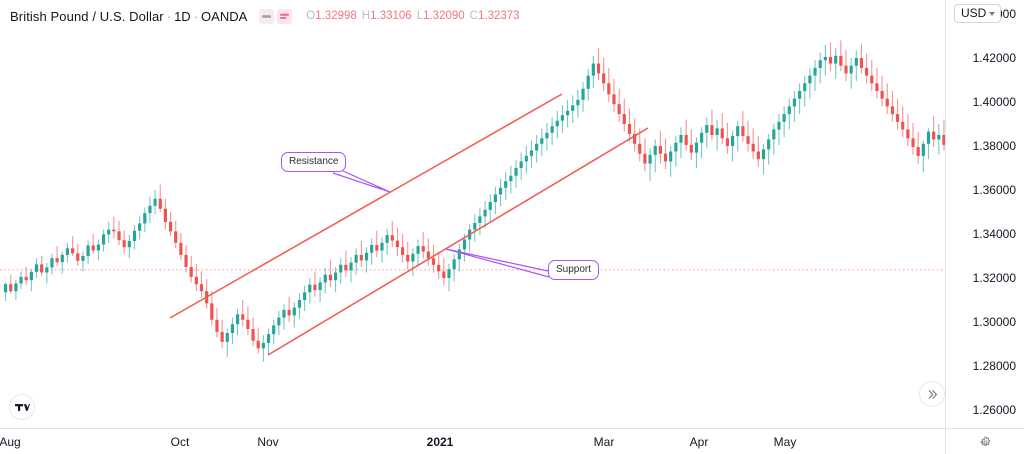 The image size is (1024, 454). I want to click on indicator-icon, so click(285, 16).